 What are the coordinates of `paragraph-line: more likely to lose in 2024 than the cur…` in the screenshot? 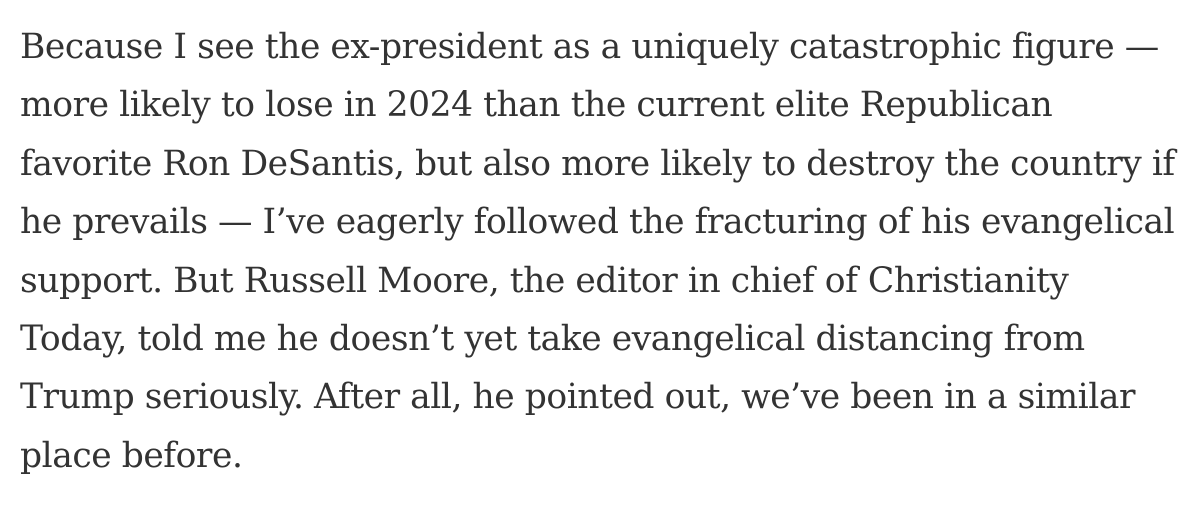 It's located at (536, 105).